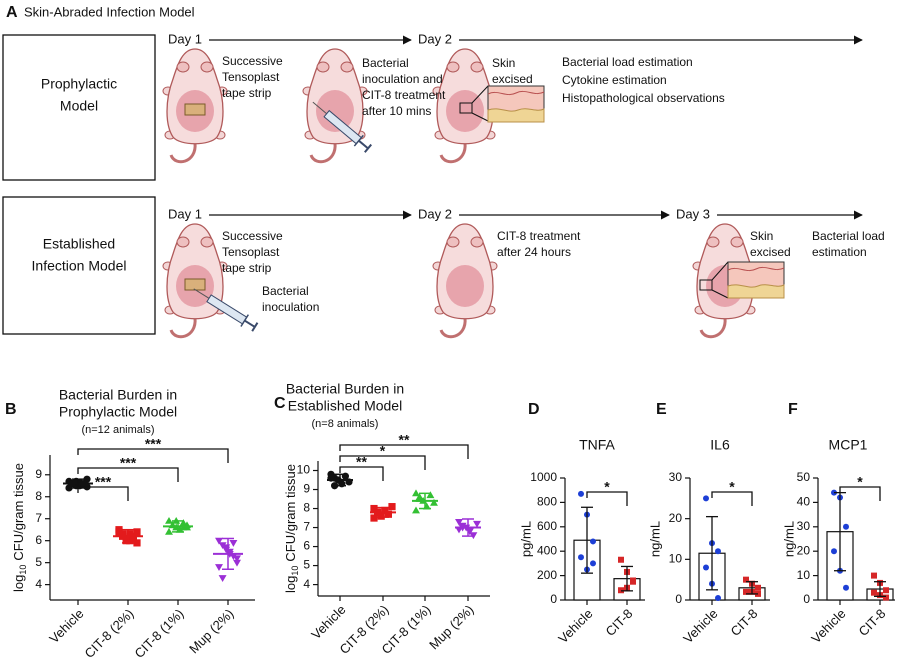  Describe the element at coordinates (404, 440) in the screenshot. I see `significance-label: **` at that location.